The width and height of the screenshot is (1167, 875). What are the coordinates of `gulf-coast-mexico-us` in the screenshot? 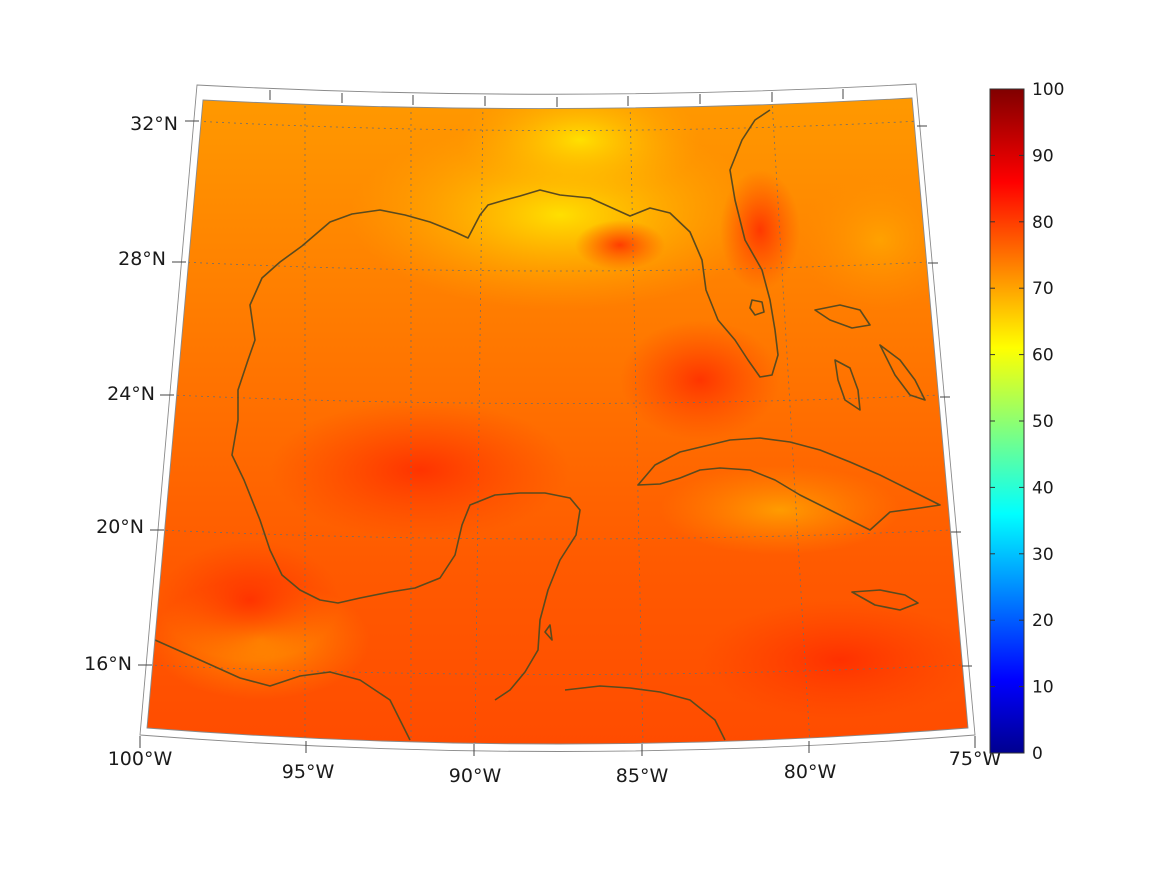 It's located at (540, 243).